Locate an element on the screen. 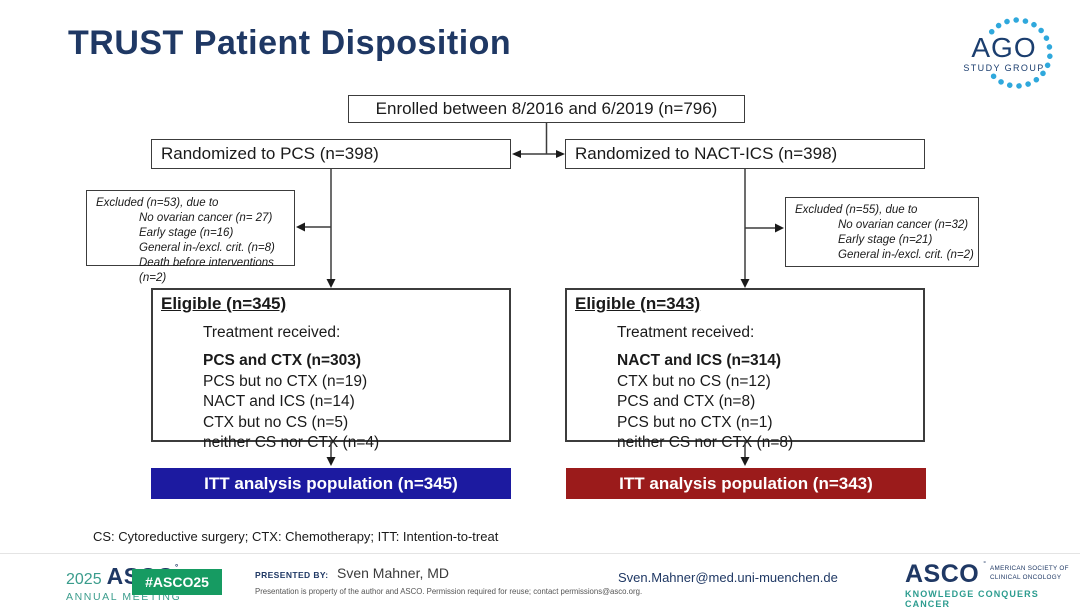 Image resolution: width=1080 pixels, height=608 pixels. nact-itt-box: ITT analysis population (n=343) is located at coordinates (746, 483).